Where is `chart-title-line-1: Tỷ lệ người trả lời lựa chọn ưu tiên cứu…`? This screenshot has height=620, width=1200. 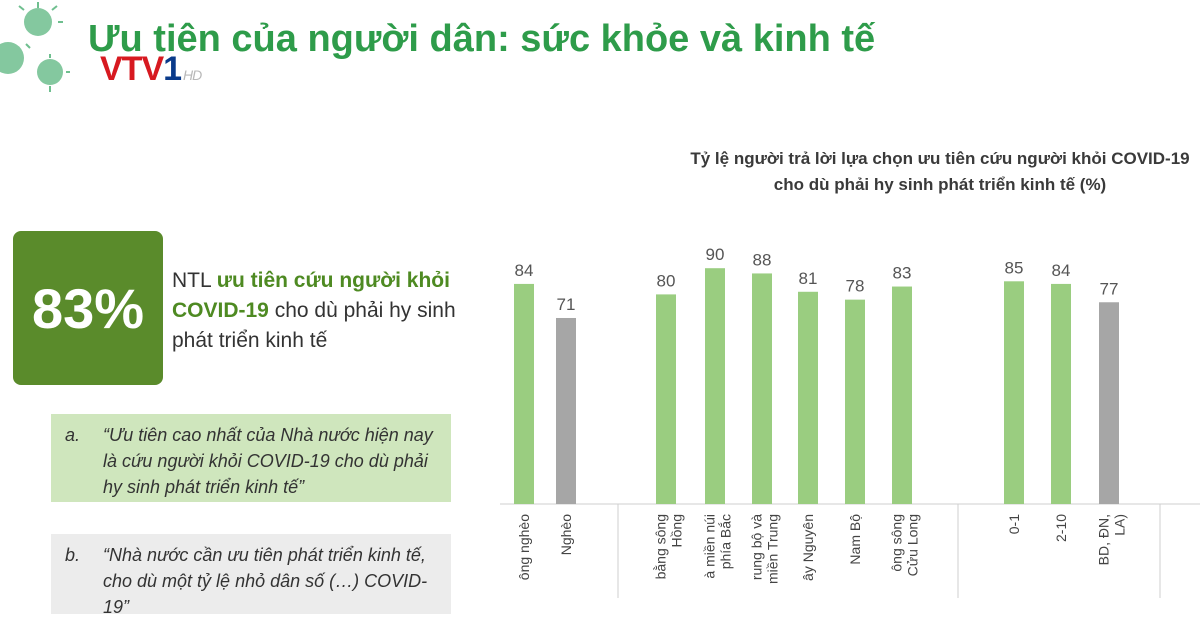 chart-title-line-1: Tỷ lệ người trả lời lựa chọn ưu tiên cứu… is located at coordinates (940, 158).